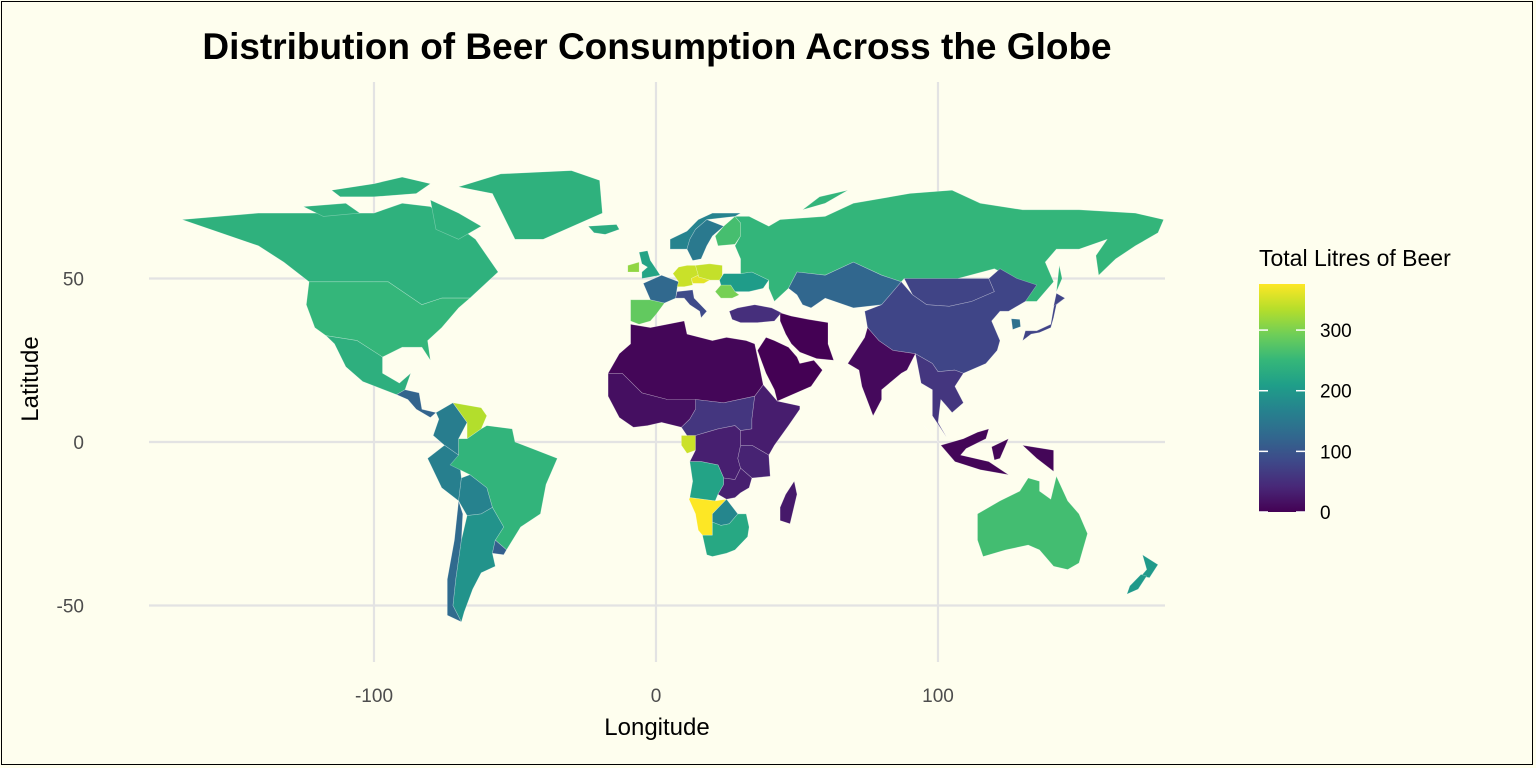 Image resolution: width=1536 pixels, height=768 pixels. What do you see at coordinates (1325, 513) in the screenshot?
I see `legend-tick-label: 0` at bounding box center [1325, 513].